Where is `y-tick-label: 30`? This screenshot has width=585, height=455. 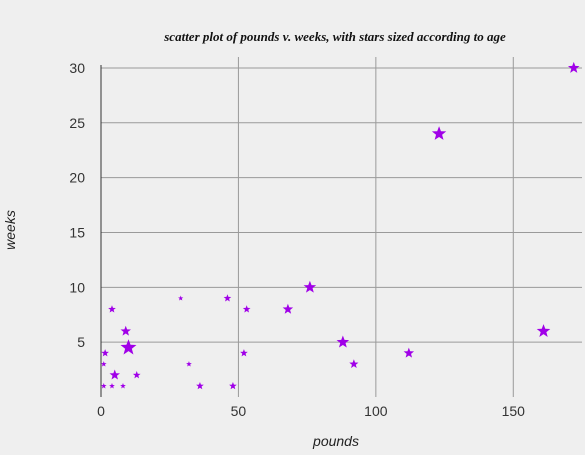
y-tick-label: 30 is located at coordinates (77, 68).